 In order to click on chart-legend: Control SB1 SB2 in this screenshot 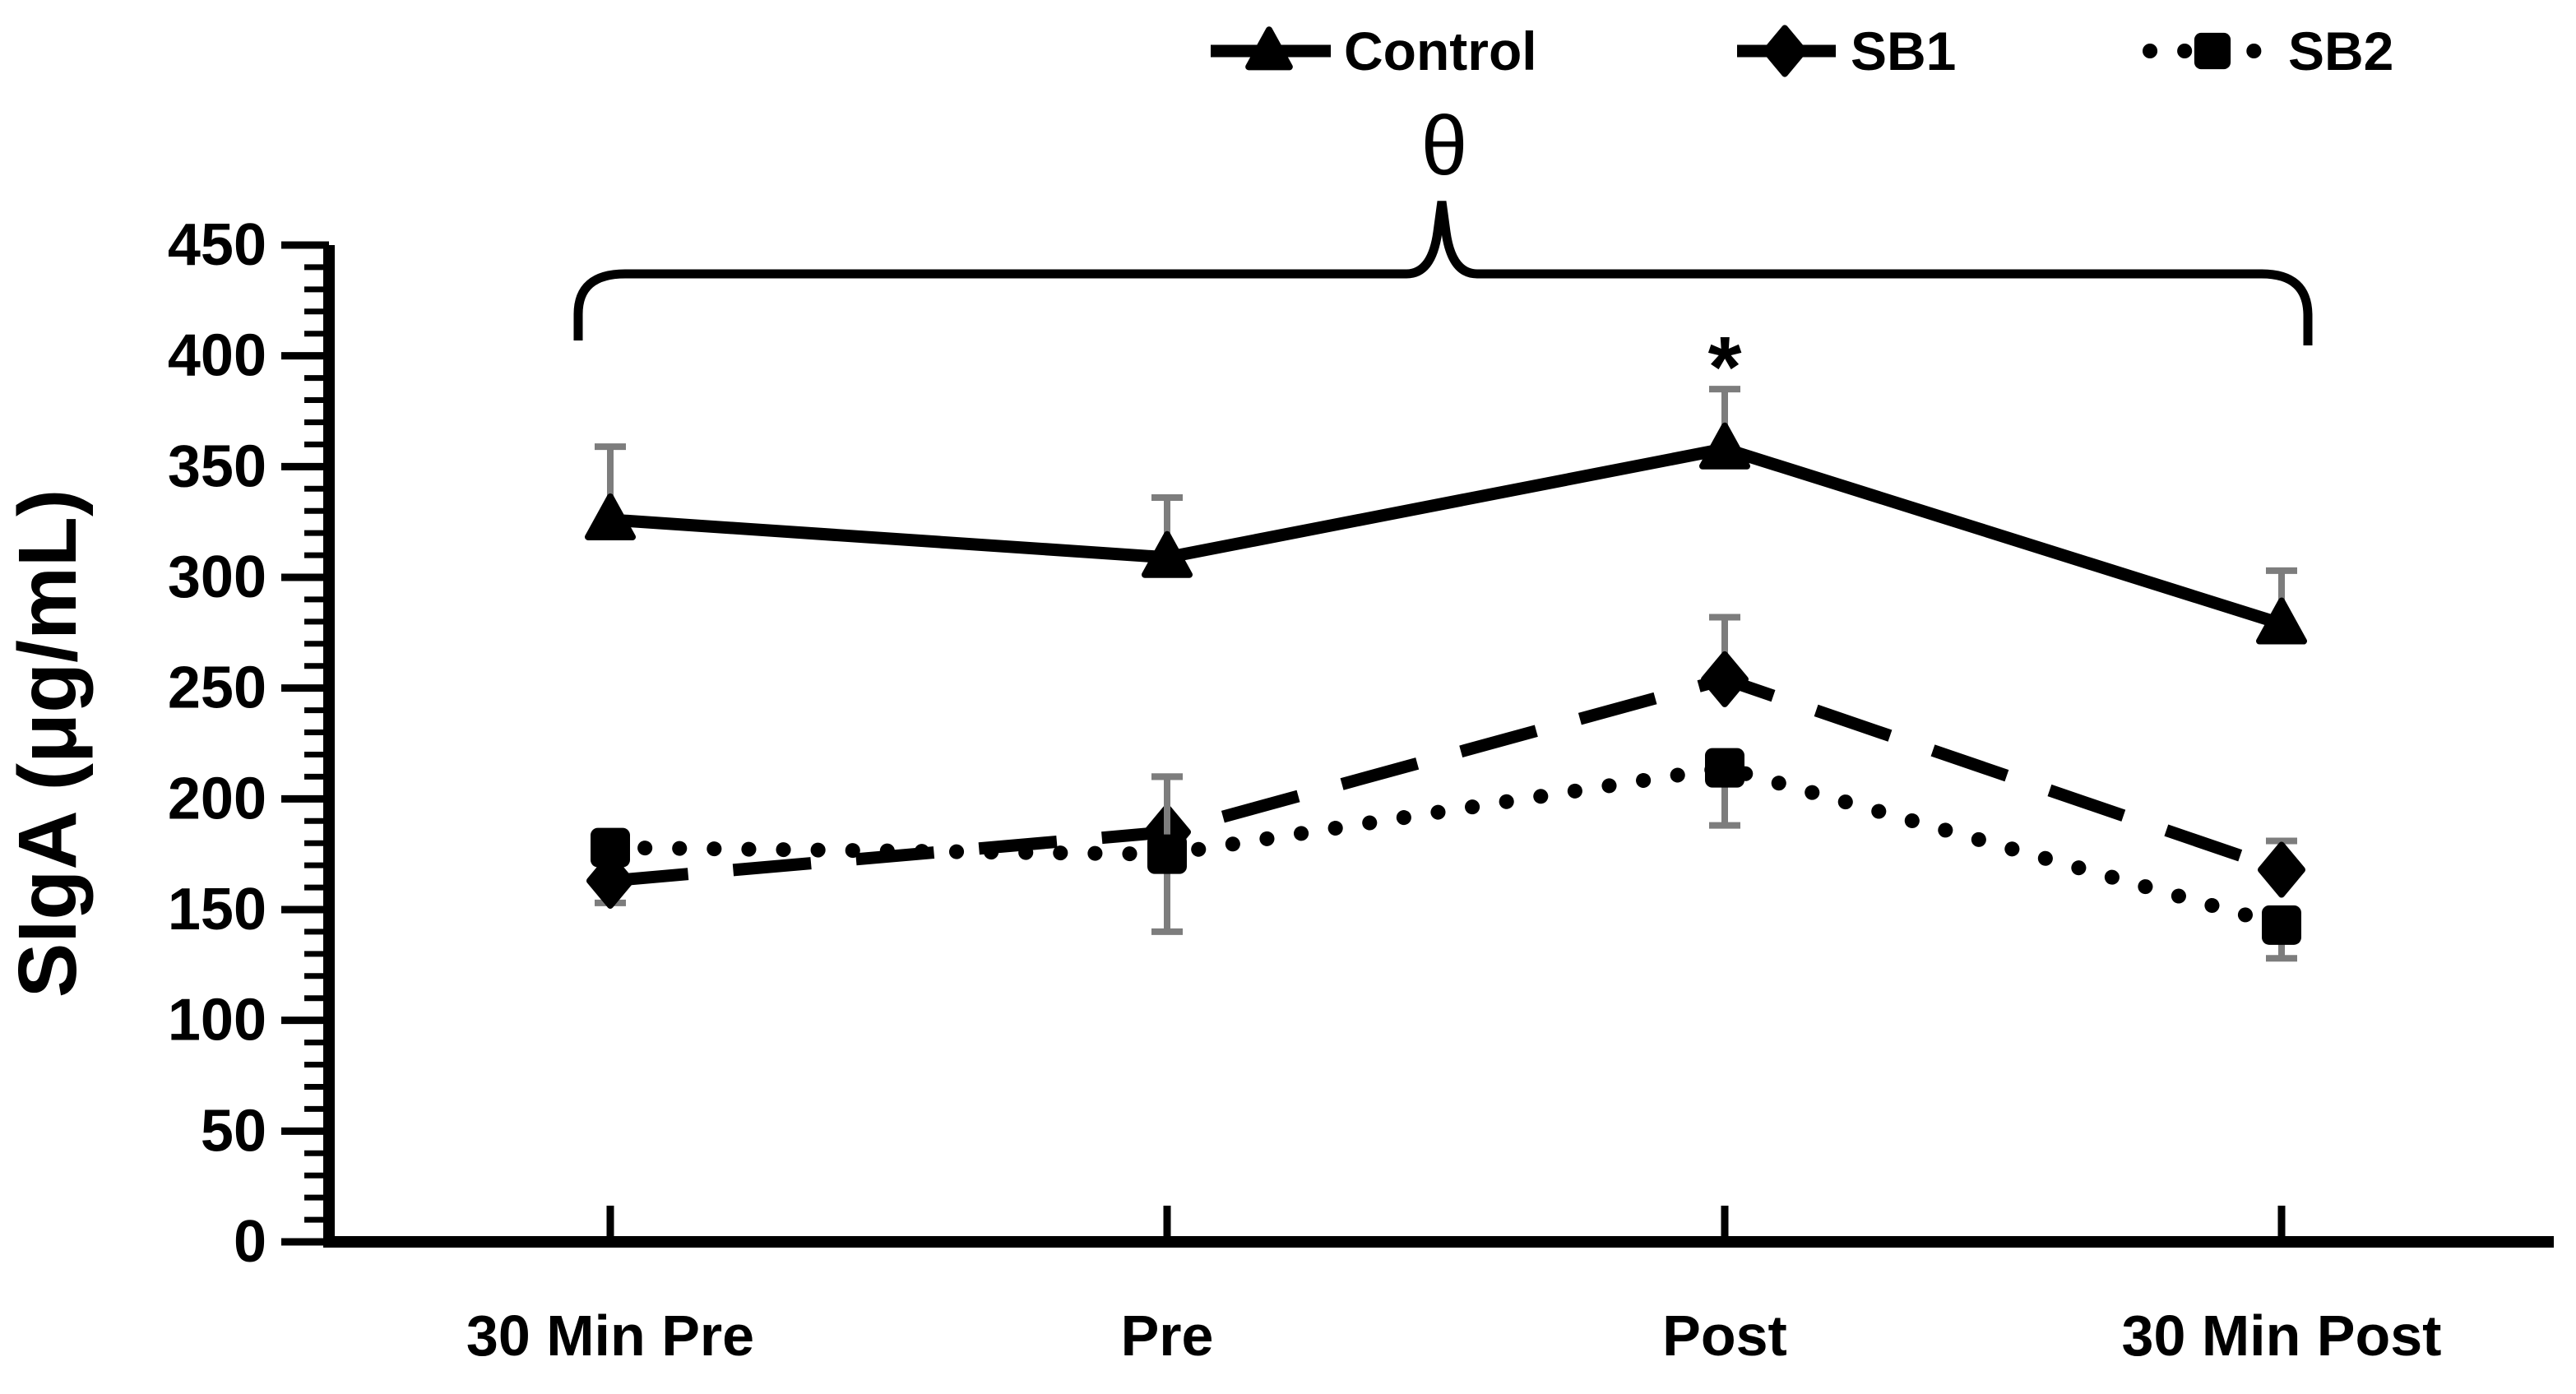, I will do `click(1802, 51)`.